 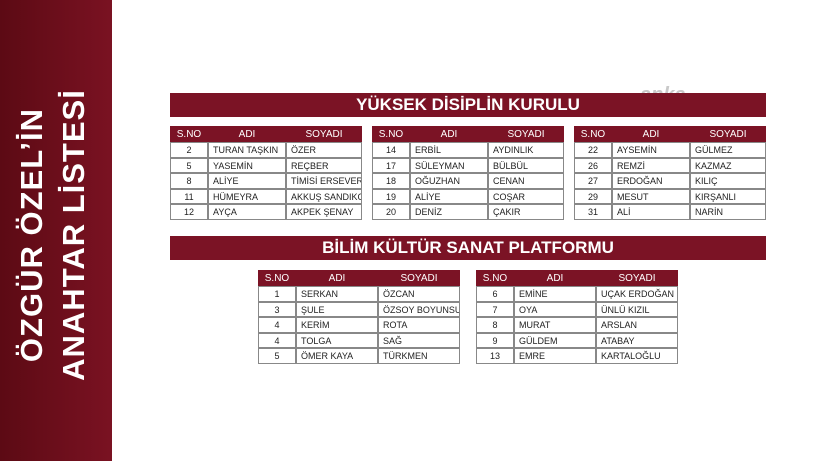 I want to click on table-cell: SÜLEYMAN, so click(x=449, y=165).